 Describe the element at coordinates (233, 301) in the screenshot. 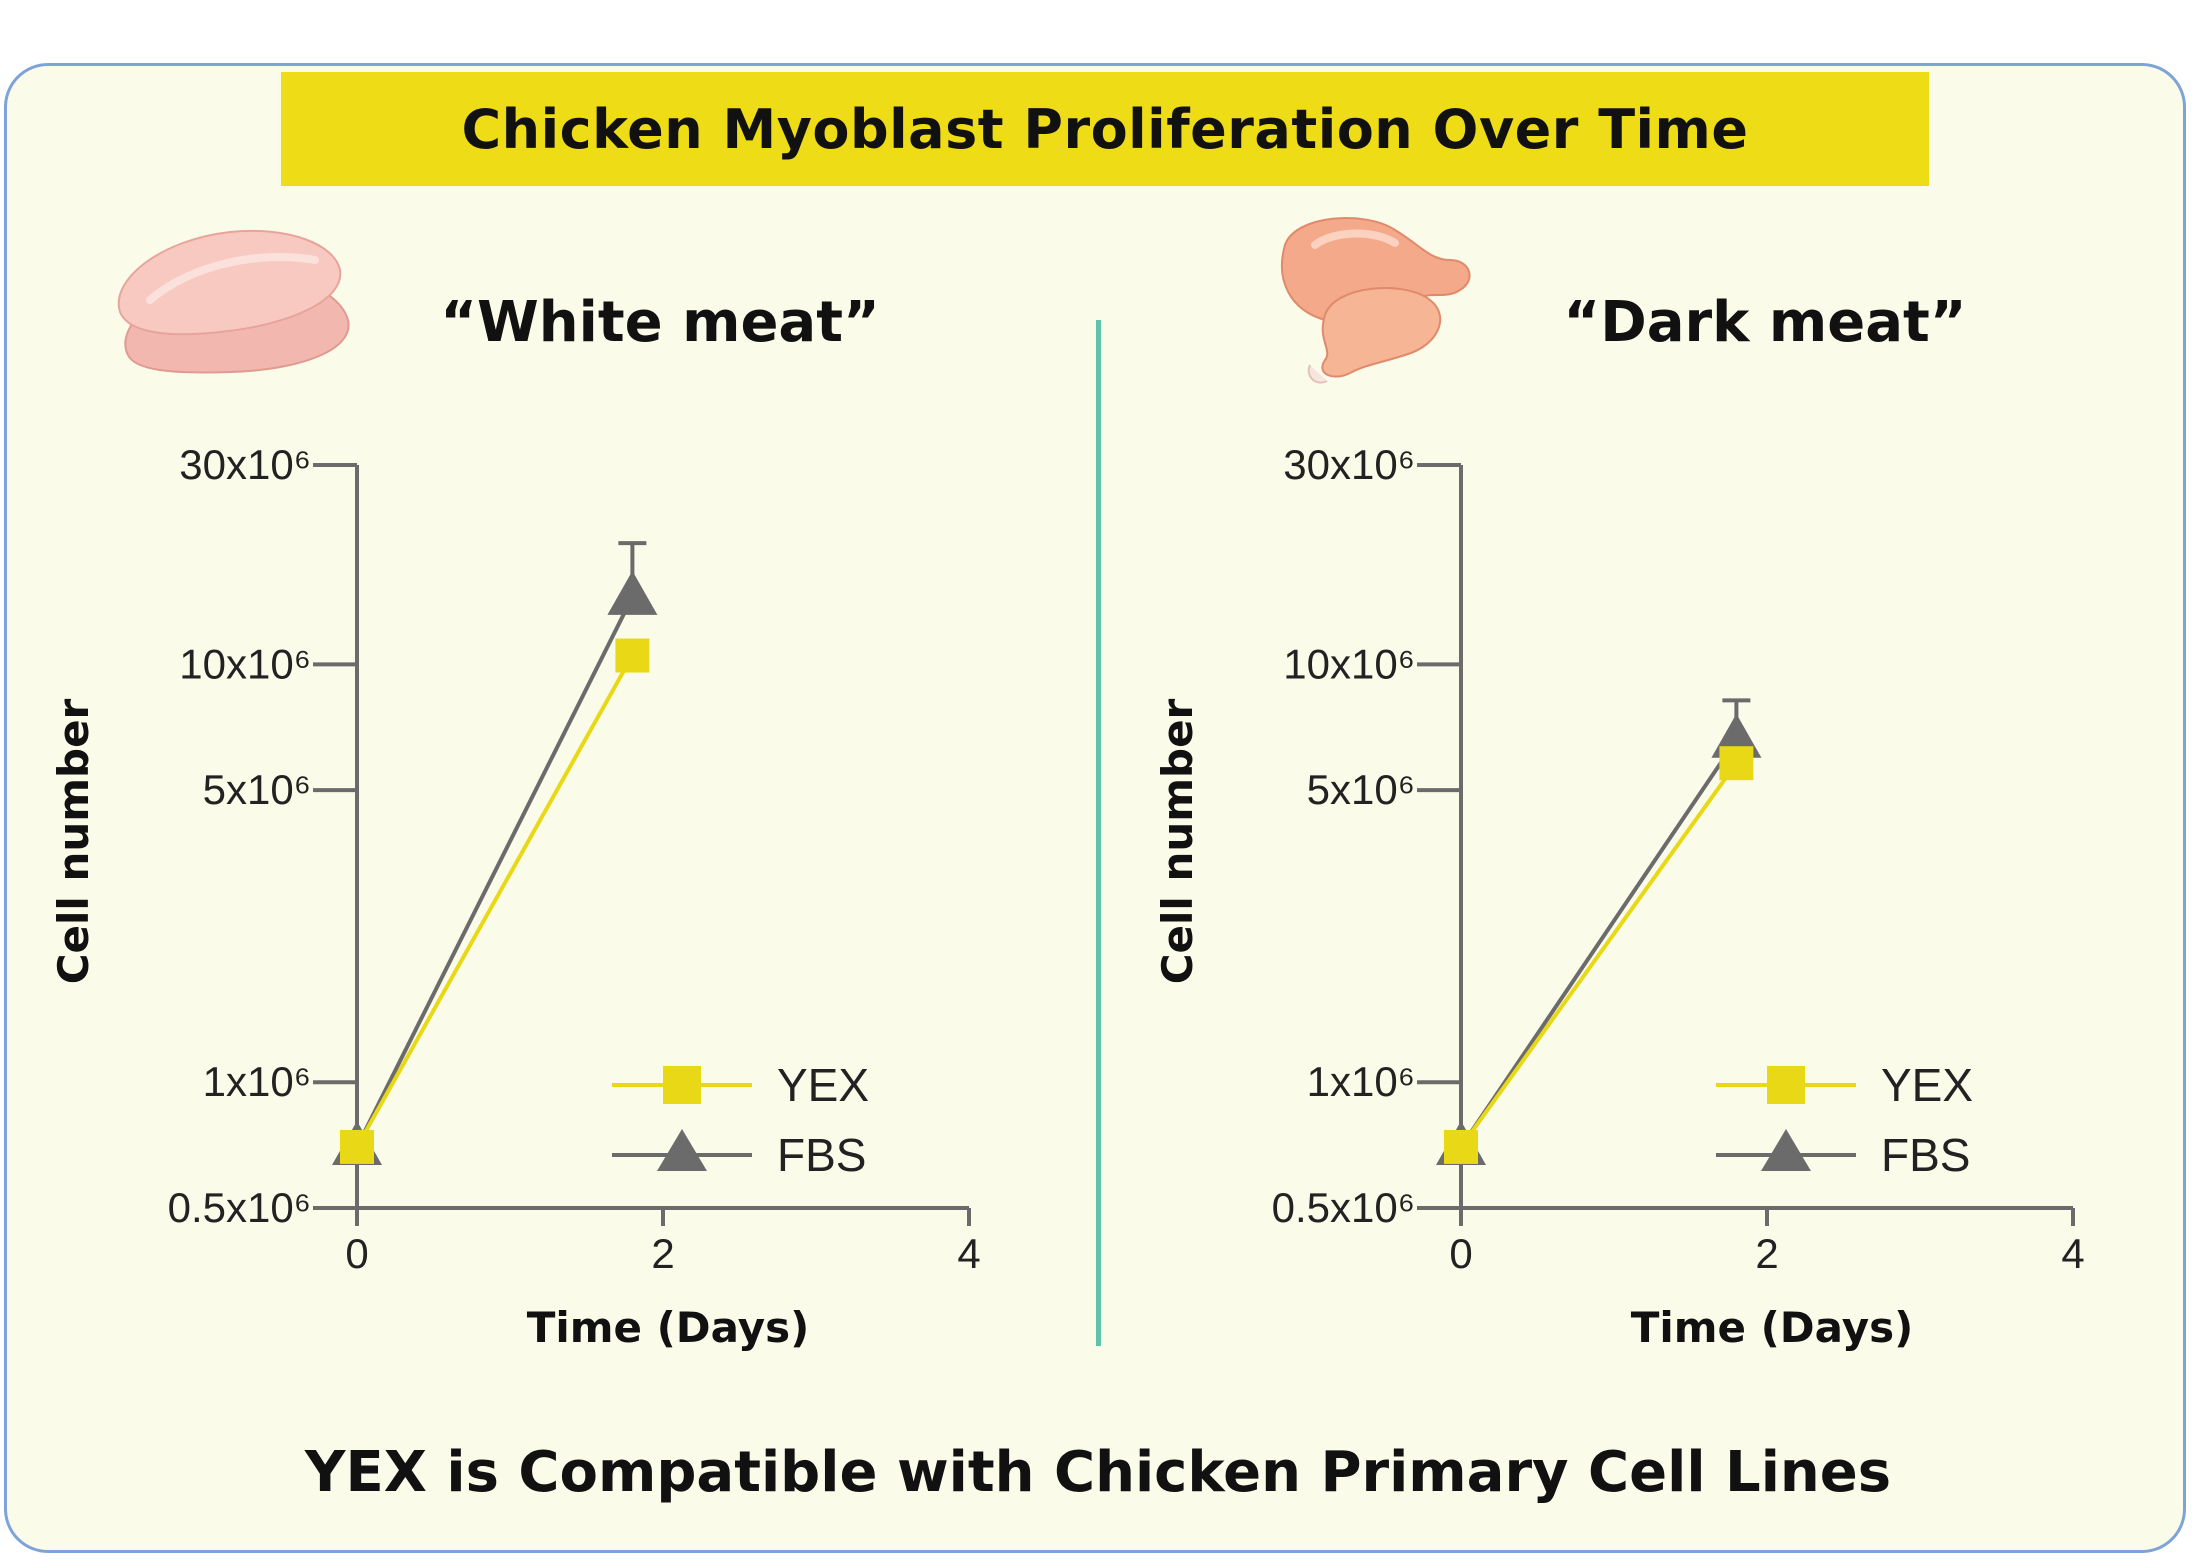

I see `chicken-breast-icon` at that location.